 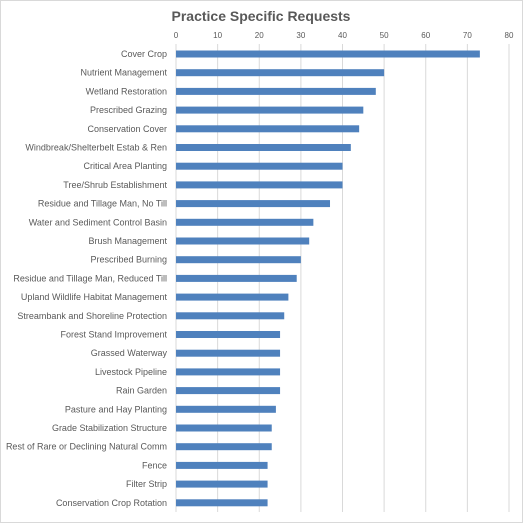 What do you see at coordinates (467, 35) in the screenshot?
I see `x-tick-label: 70` at bounding box center [467, 35].